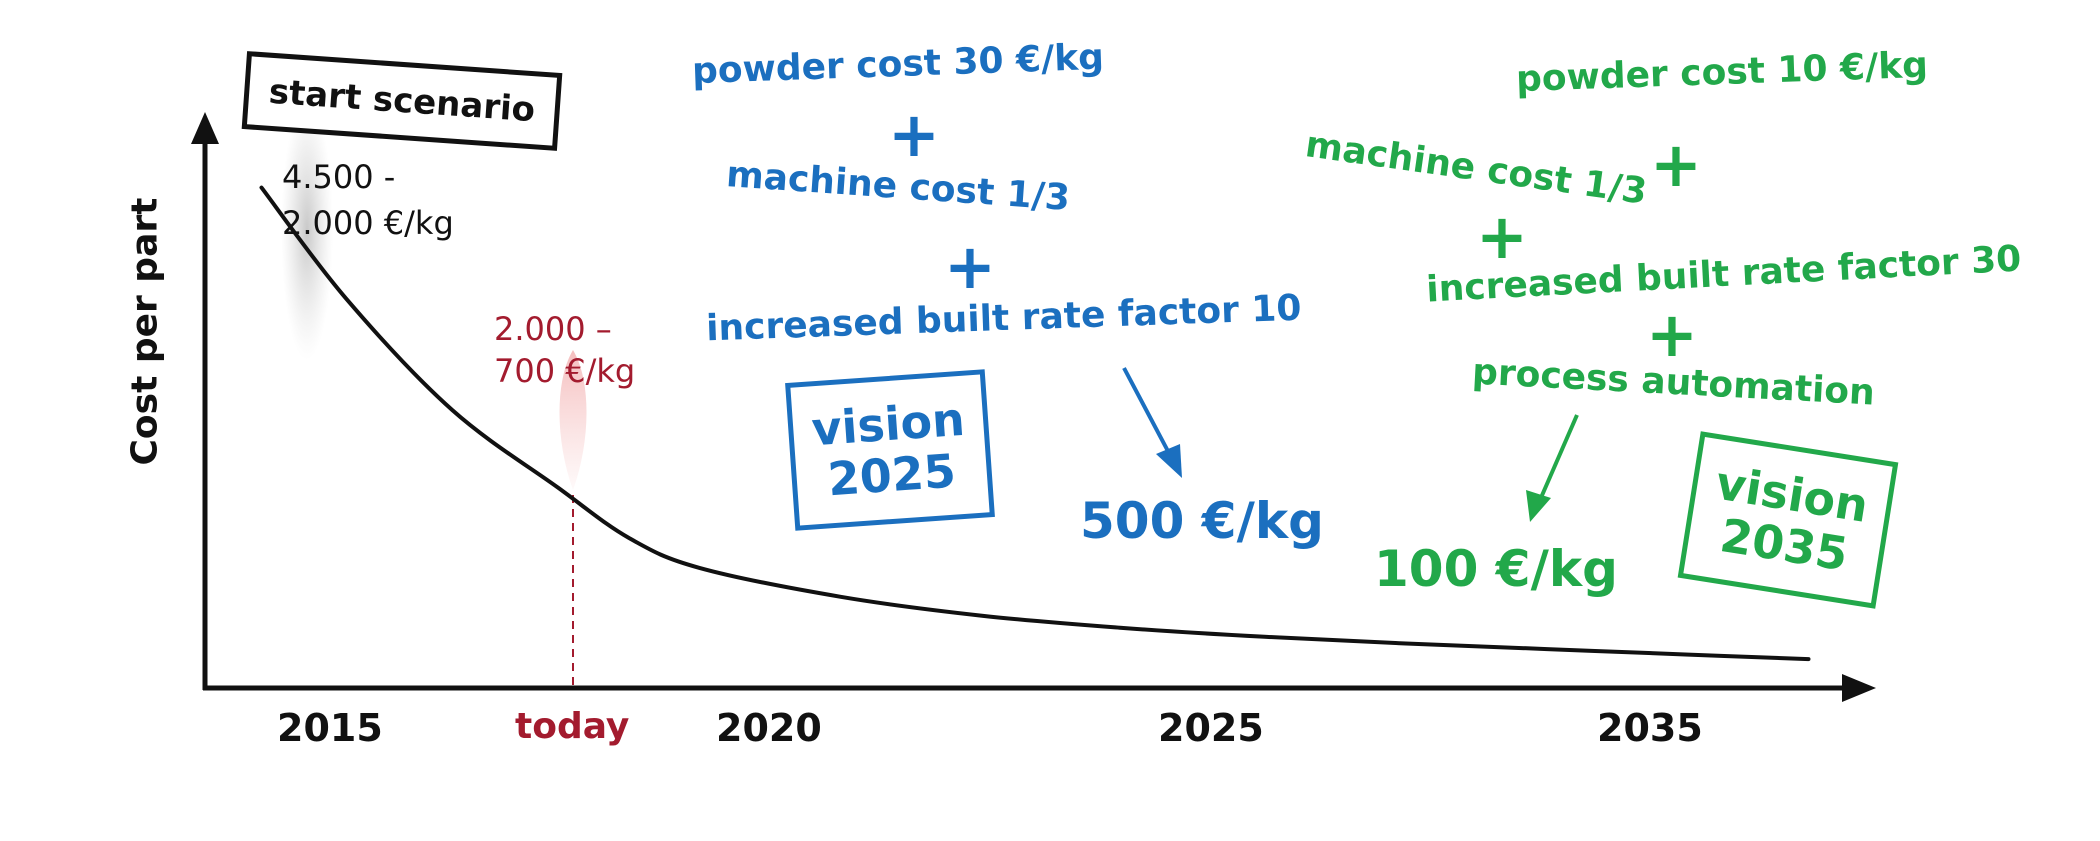 Image resolution: width=2100 pixels, height=841 pixels. Describe the element at coordinates (1147, 411) in the screenshot. I see `vision-2025-arrow-line` at that location.